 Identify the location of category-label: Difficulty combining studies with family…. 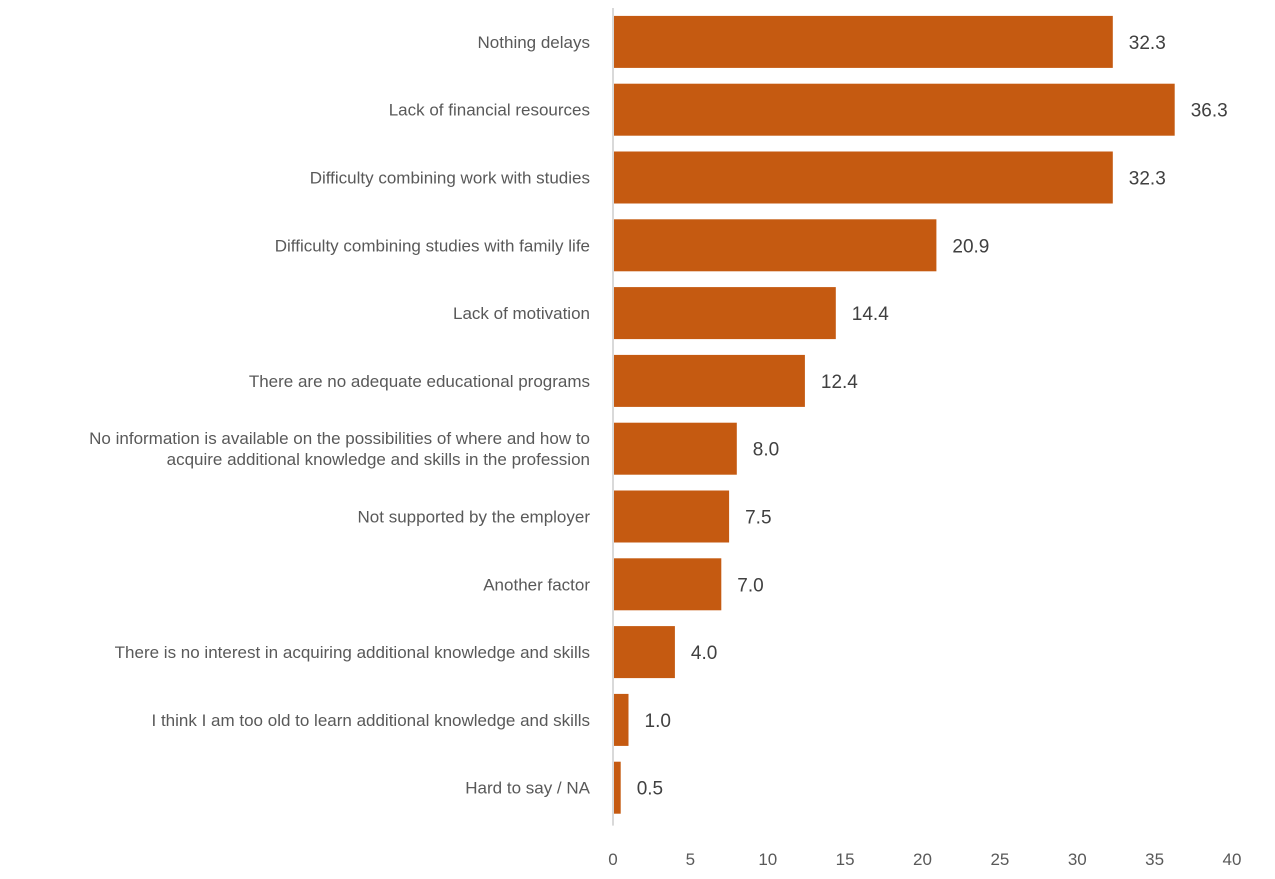
(432, 245).